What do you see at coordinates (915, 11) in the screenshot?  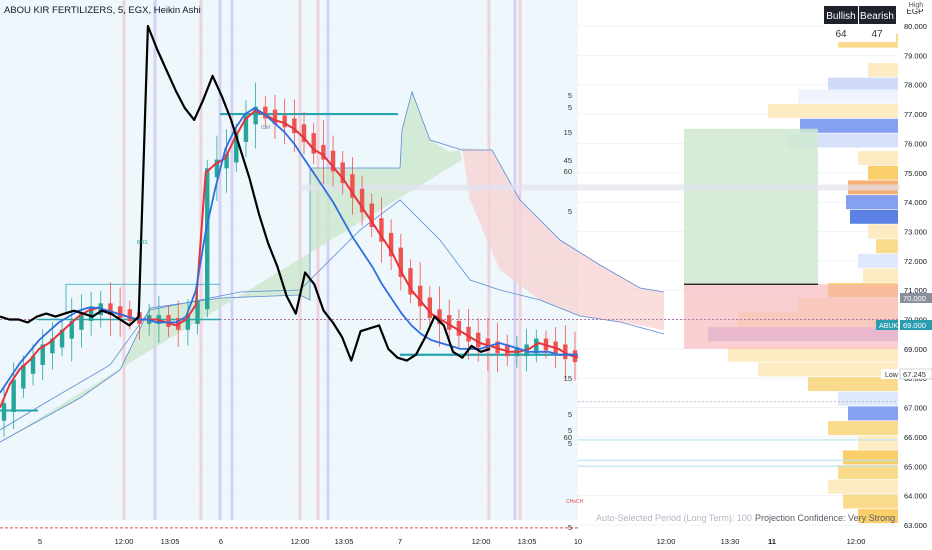 I see `currency-label: EGP` at bounding box center [915, 11].